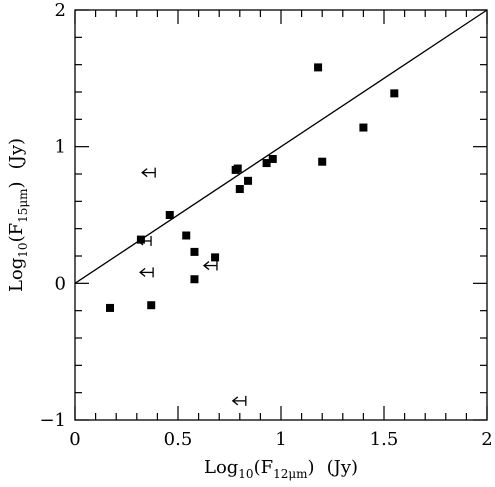  What do you see at coordinates (60, 10) in the screenshot?
I see `y-tick-label: 2` at bounding box center [60, 10].